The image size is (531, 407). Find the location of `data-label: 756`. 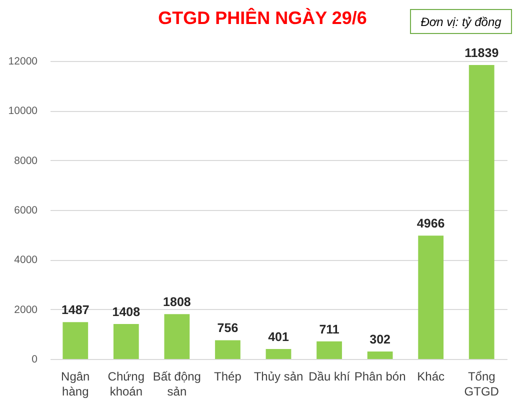

data-label: 756 is located at coordinates (227, 328).